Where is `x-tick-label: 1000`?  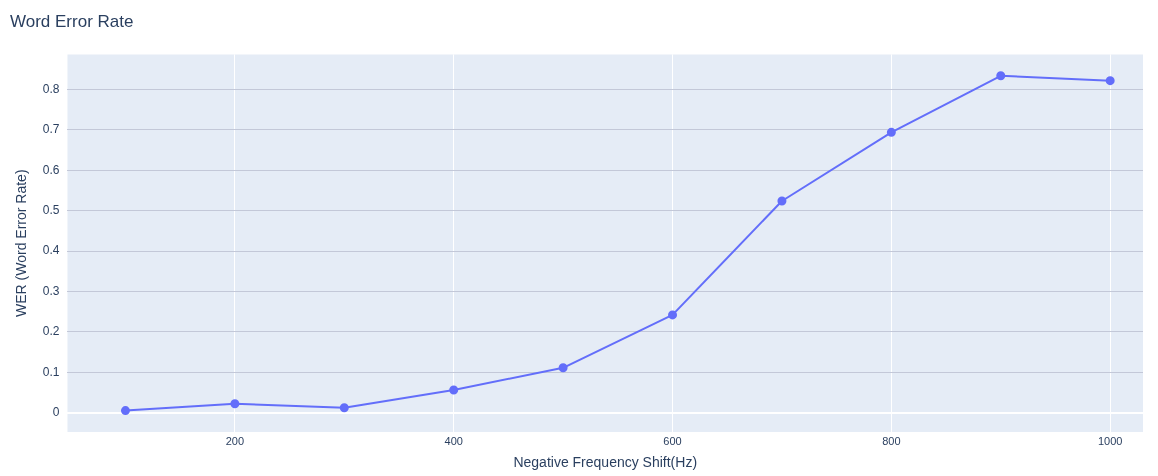
x-tick-label: 1000 is located at coordinates (1110, 440).